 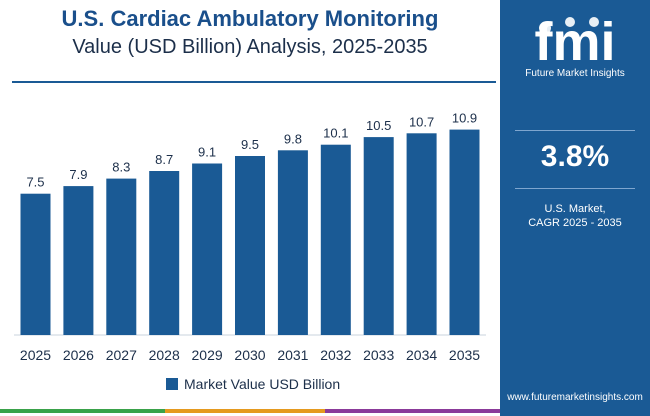 What do you see at coordinates (35, 182) in the screenshot?
I see `data-label-2025: 7.5` at bounding box center [35, 182].